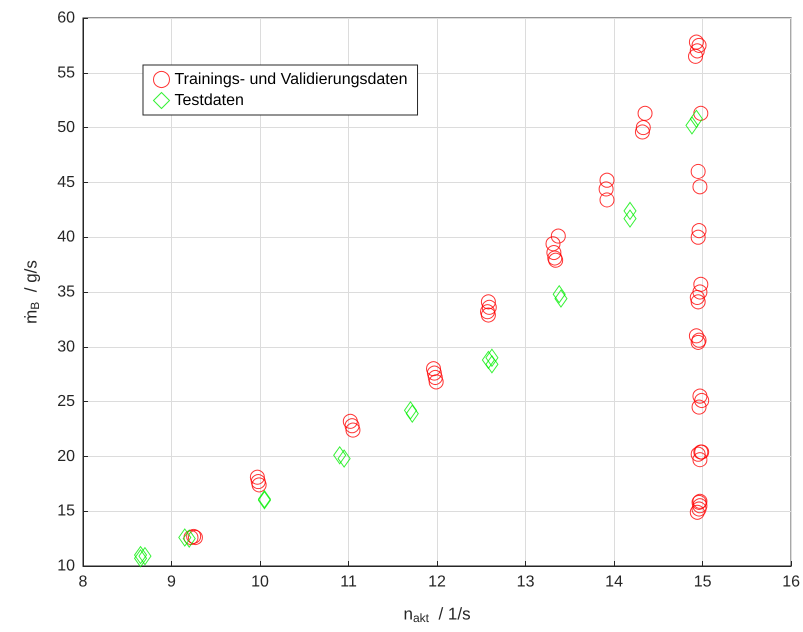 This screenshot has width=803, height=632. Describe the element at coordinates (66, 566) in the screenshot. I see `y-tick-label: 10` at that location.